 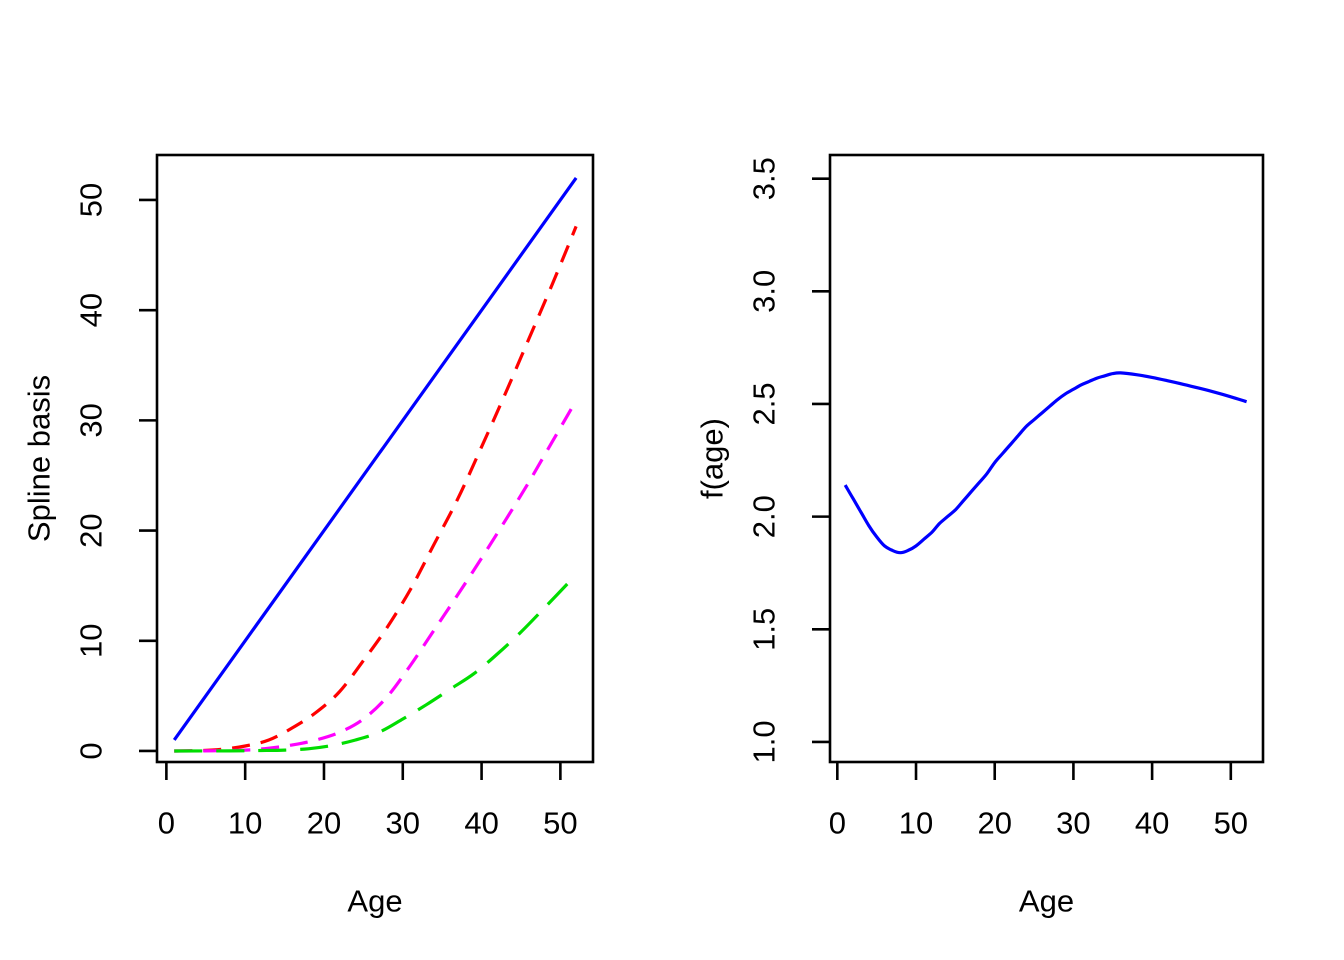 What do you see at coordinates (1045, 463) in the screenshot?
I see `series-line-fitted-spline-f-age` at bounding box center [1045, 463].